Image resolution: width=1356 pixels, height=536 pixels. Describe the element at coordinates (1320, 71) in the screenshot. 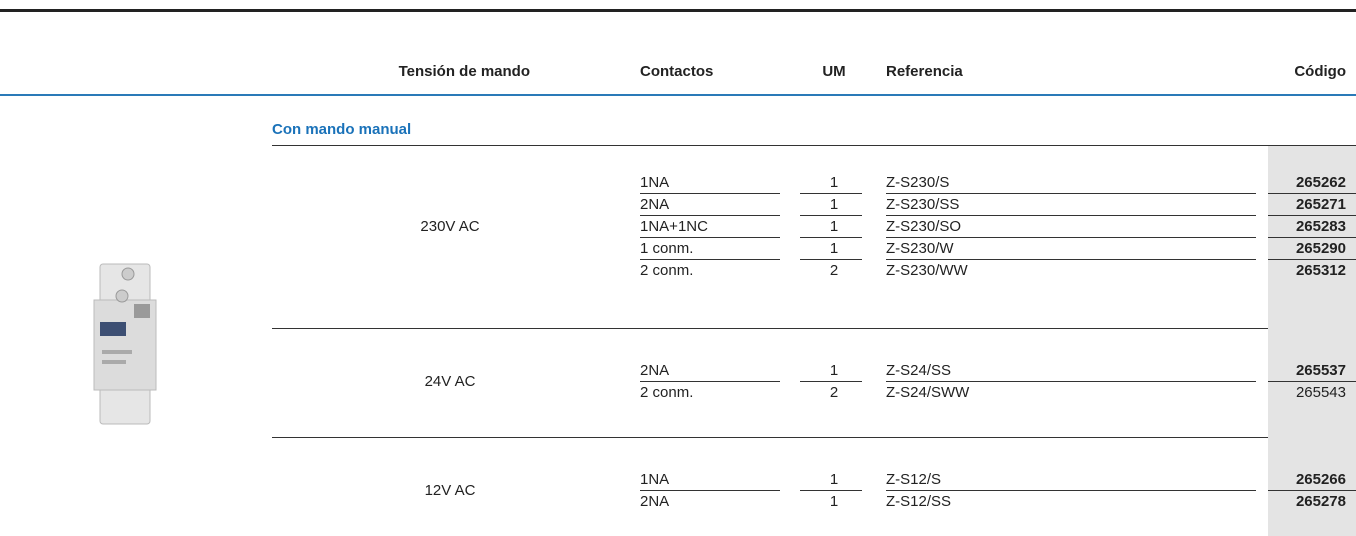

I see `column-header: Código` at that location.